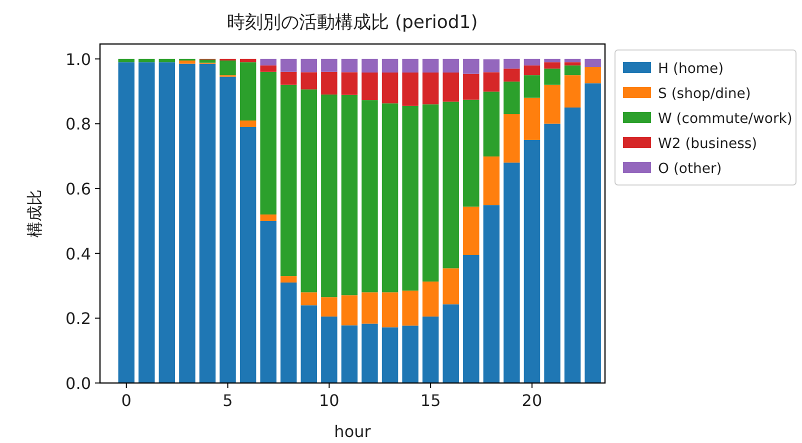 This screenshot has width=802, height=443. Describe the element at coordinates (329, 400) in the screenshot. I see `x-tick-label: 10` at that location.